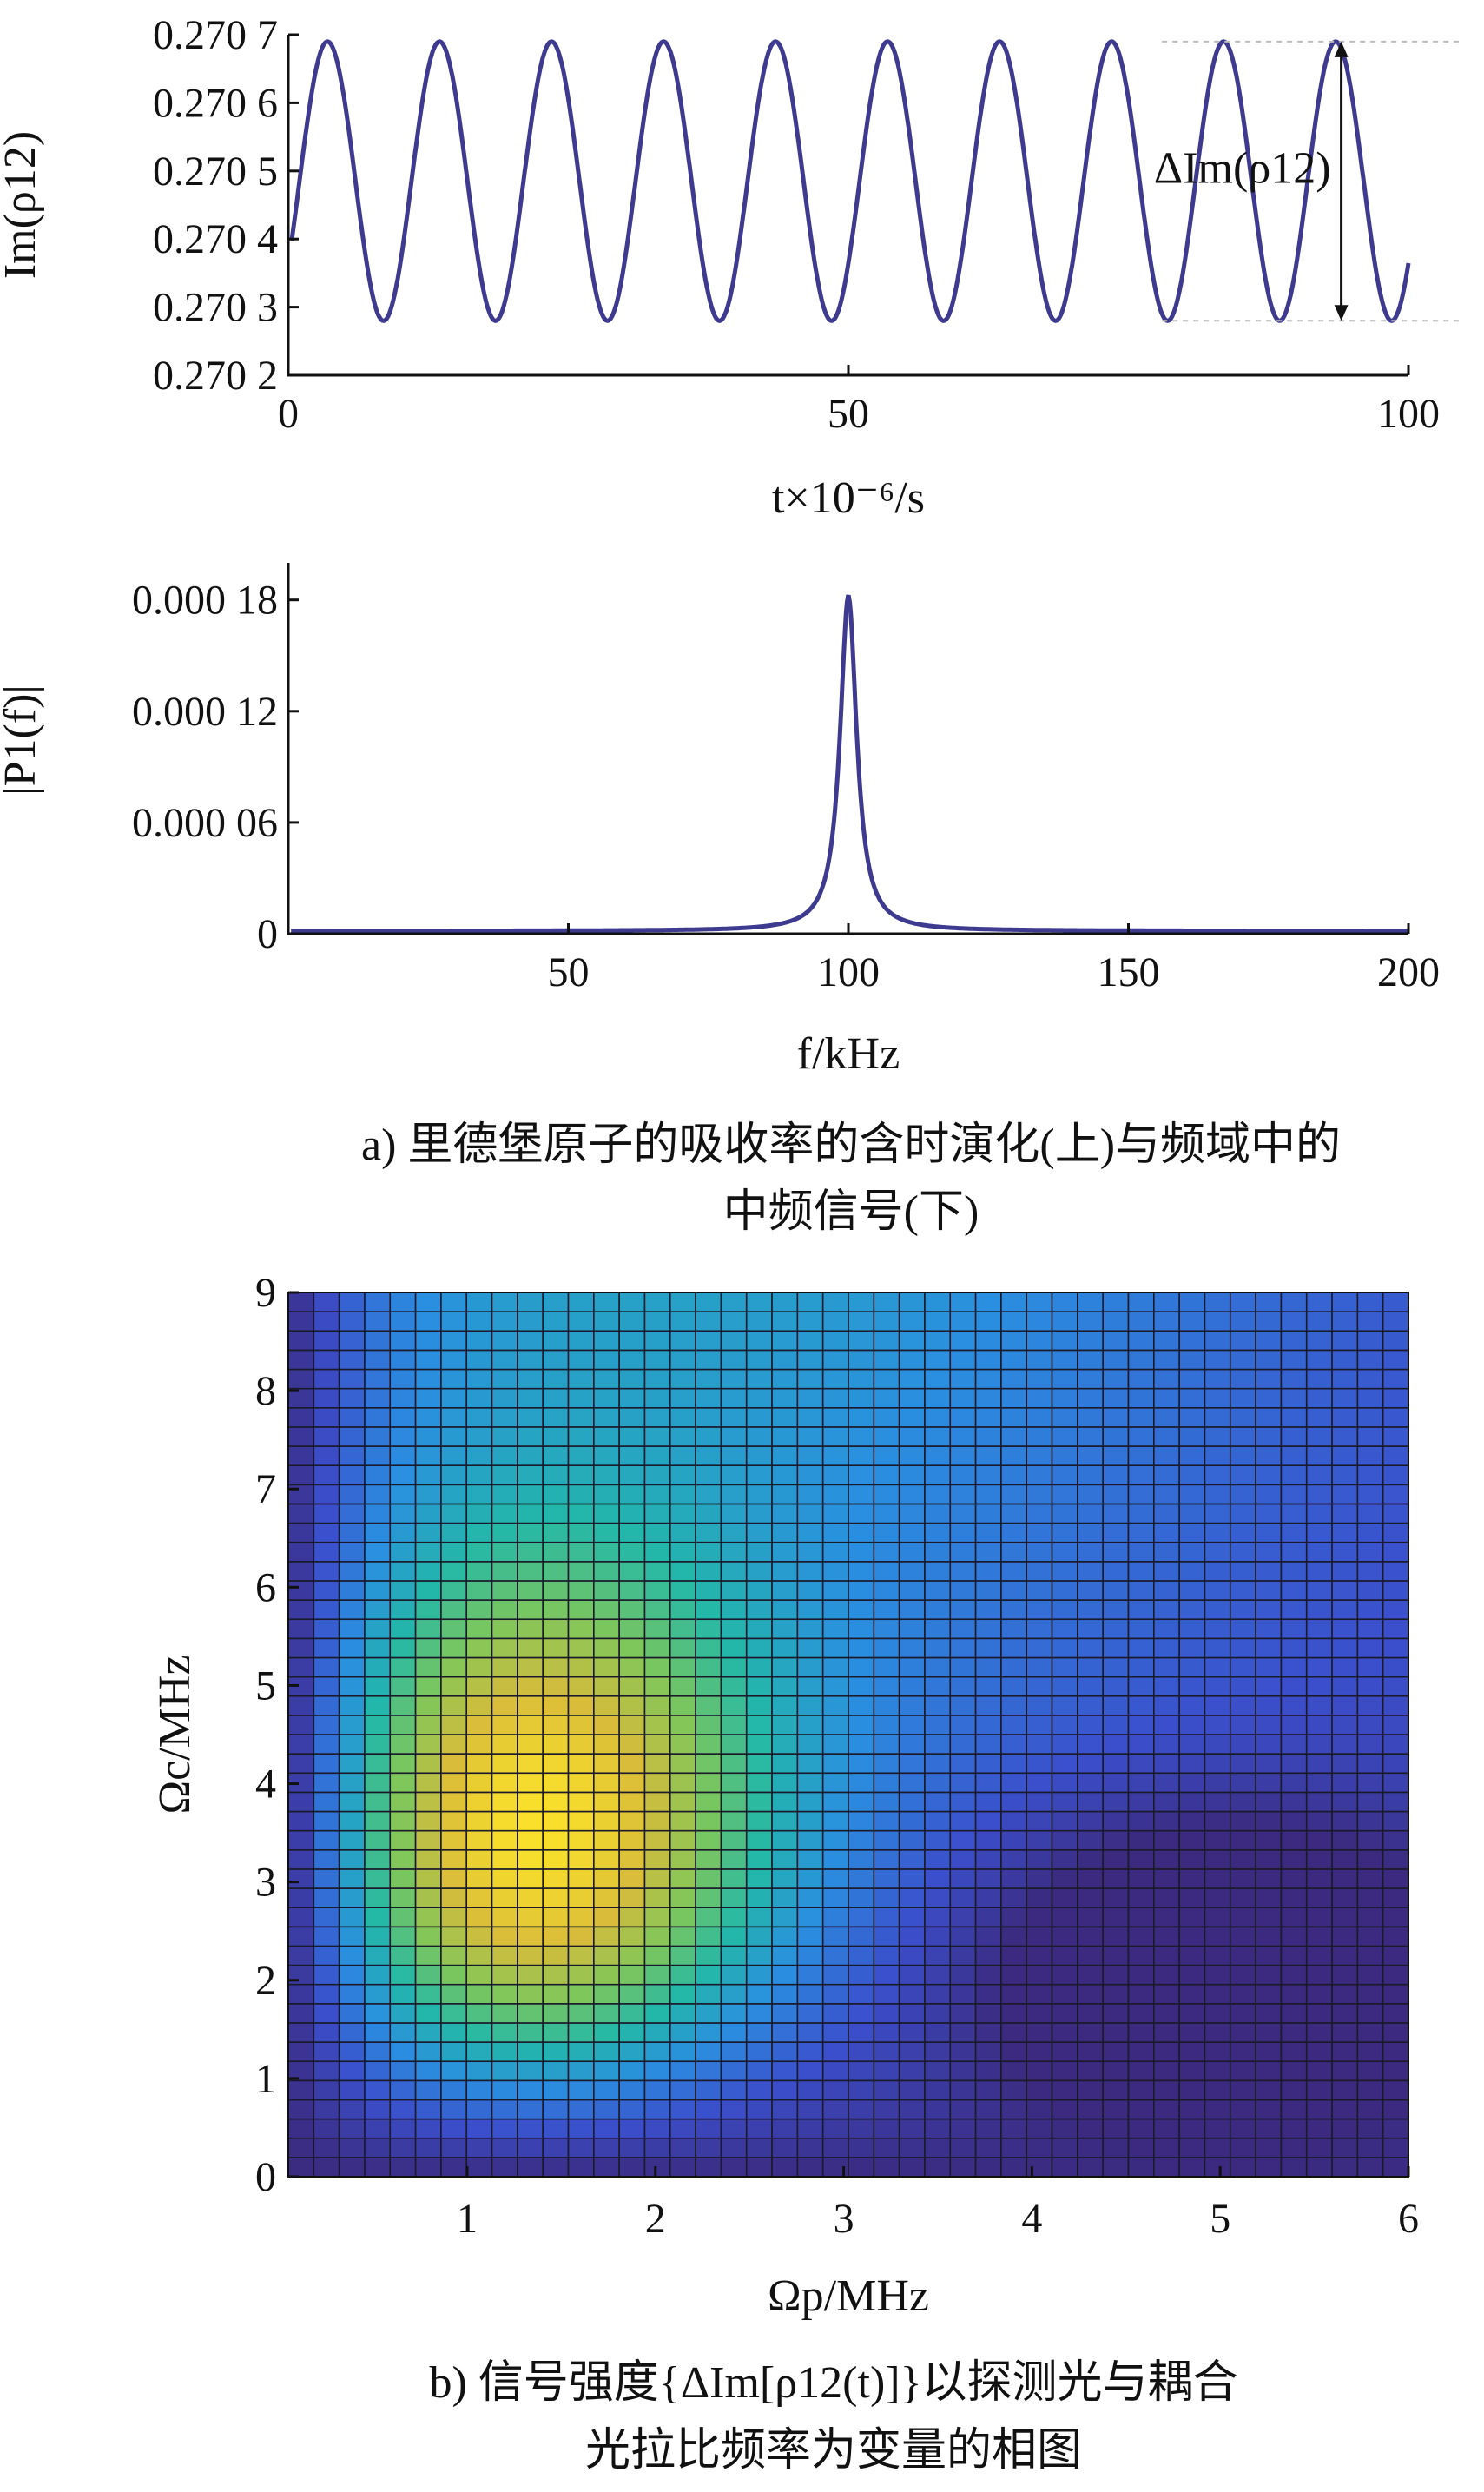  What do you see at coordinates (22, 740) in the screenshot?
I see `spectrum-y-axis-label: |P1(f)|` at bounding box center [22, 740].